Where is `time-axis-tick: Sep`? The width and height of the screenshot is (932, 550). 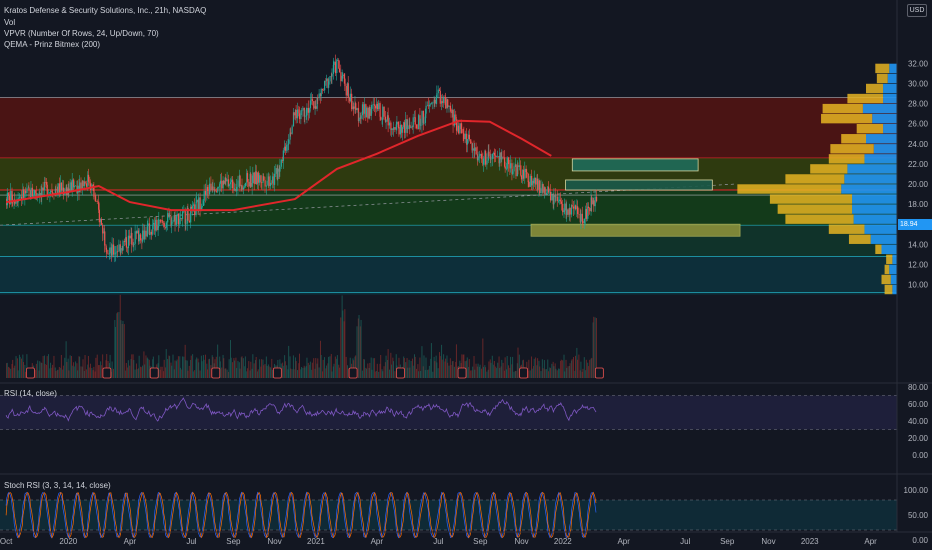 time-axis-tick: Sep is located at coordinates (727, 541).